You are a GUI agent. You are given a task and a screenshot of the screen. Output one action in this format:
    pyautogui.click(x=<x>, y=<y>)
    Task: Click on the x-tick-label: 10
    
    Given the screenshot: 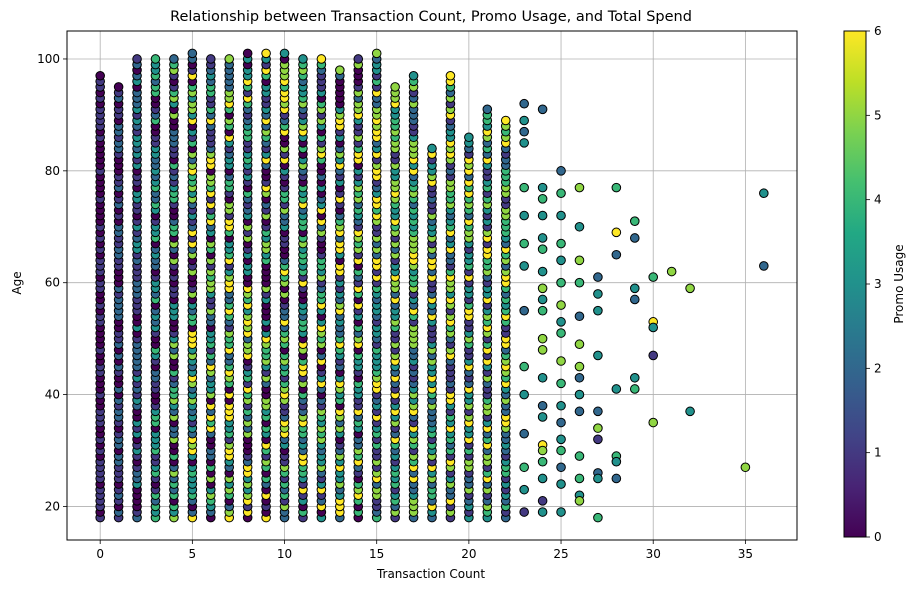 What is the action you would take?
    pyautogui.click(x=284, y=554)
    